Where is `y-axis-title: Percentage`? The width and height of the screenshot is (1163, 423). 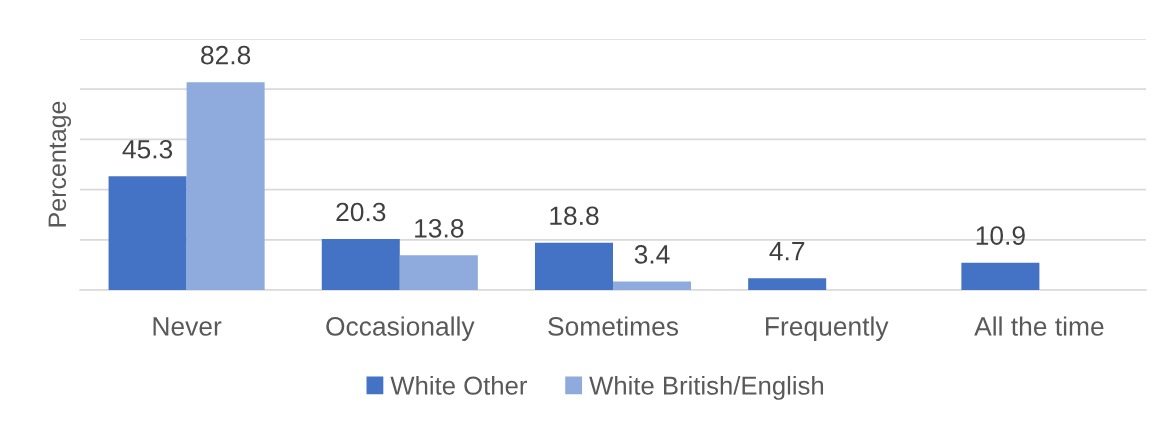 y-axis-title: Percentage is located at coordinates (60, 164).